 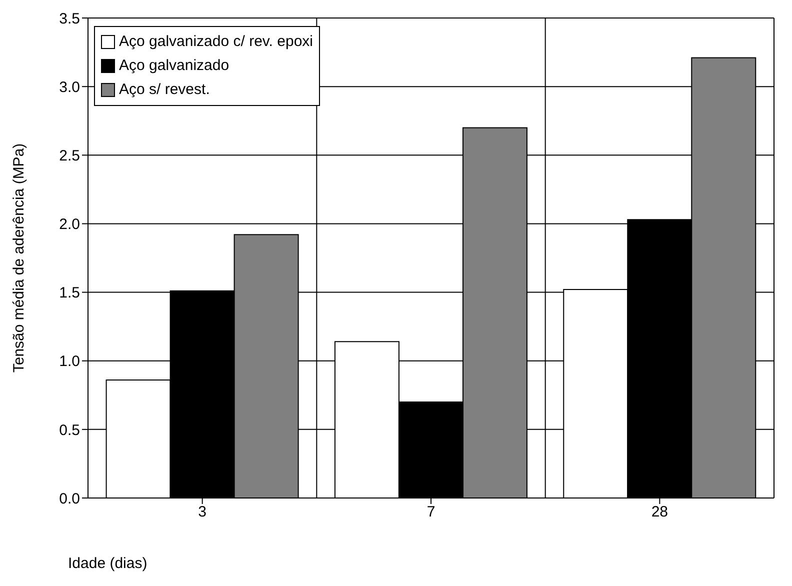 I want to click on legend-label: Aço galvanizado, so click(x=174, y=66).